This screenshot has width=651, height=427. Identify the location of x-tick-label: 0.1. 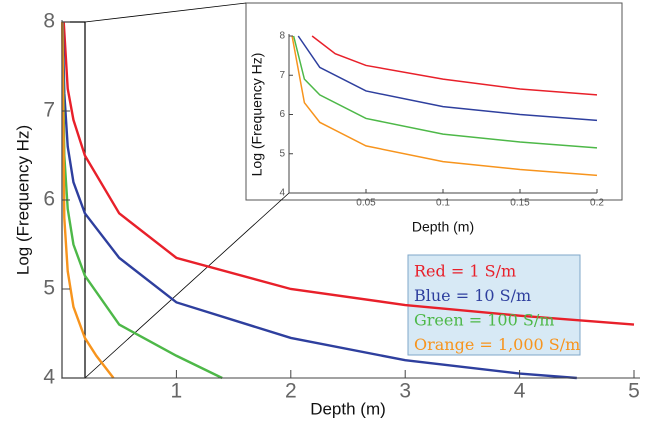
(443, 203).